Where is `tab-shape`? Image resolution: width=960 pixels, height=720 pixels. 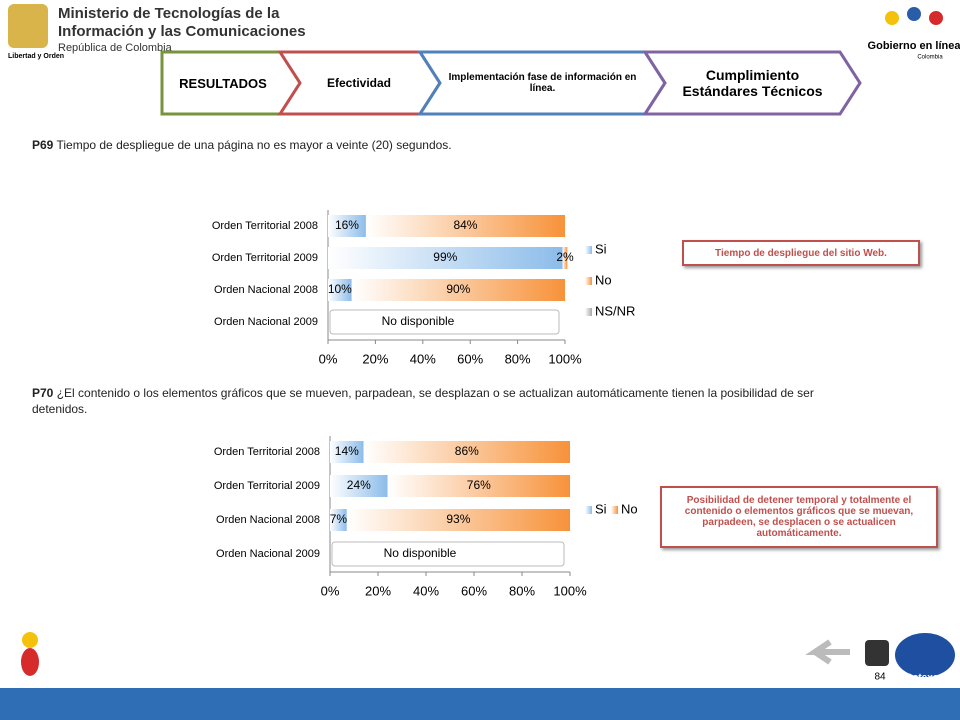 tab-shape is located at coordinates (752, 83).